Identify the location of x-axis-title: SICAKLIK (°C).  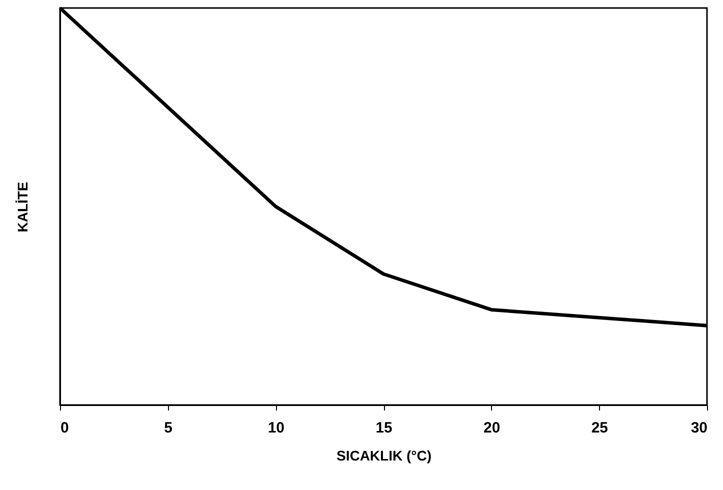
(384, 456).